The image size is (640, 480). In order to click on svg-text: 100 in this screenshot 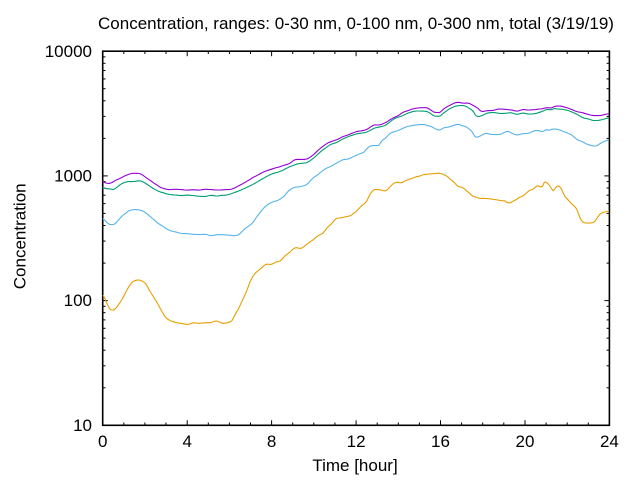, I will do `click(78, 300)`.